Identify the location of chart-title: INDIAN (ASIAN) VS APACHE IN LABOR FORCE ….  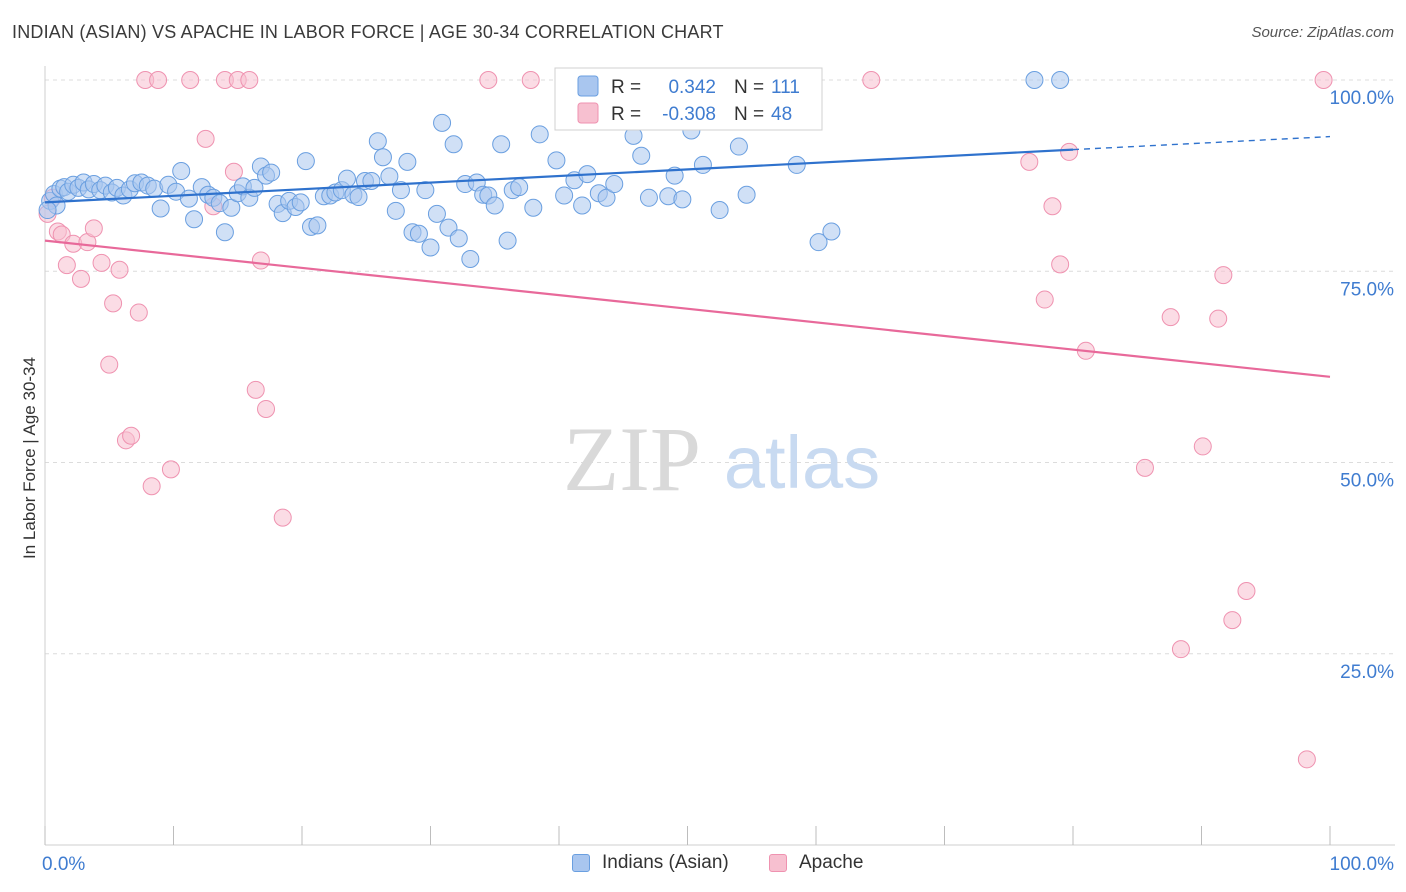
(368, 32).